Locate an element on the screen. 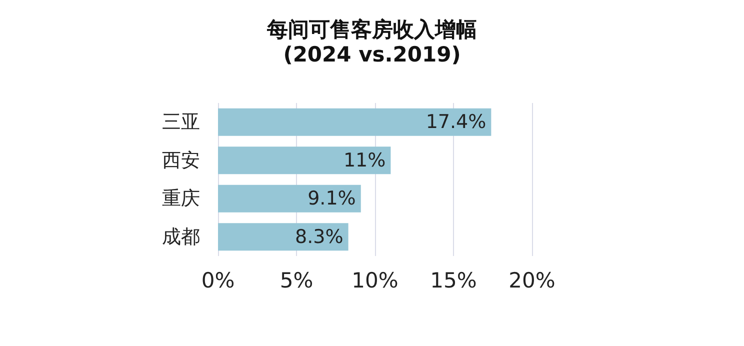 This screenshot has width=744, height=346. chart-title: 每间可售客房收入增幅 is located at coordinates (371, 30).